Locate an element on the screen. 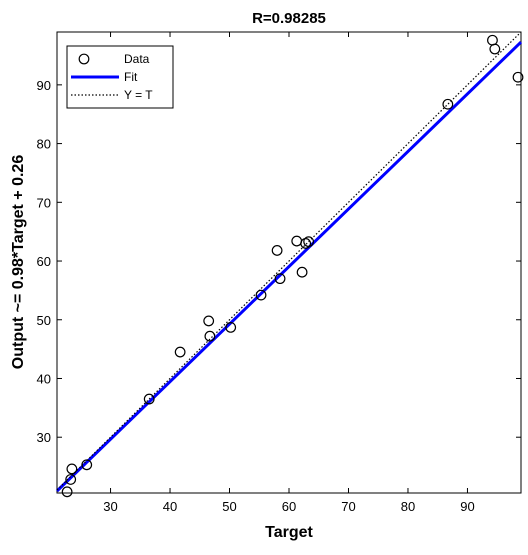 The width and height of the screenshot is (528, 555). y-tick-label: 80 is located at coordinates (44, 144).